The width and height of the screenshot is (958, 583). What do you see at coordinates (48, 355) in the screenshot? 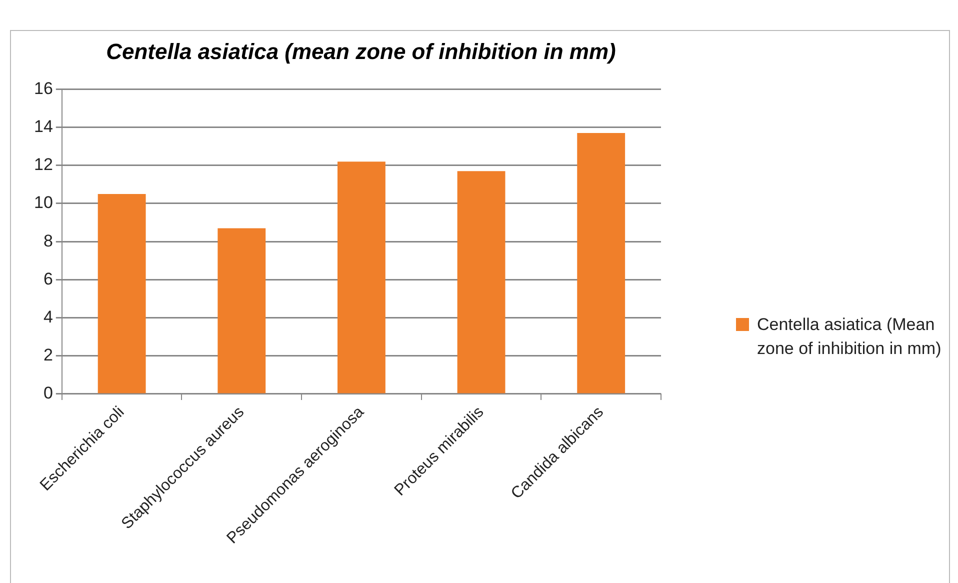
I see `y-tick-label: 2` at bounding box center [48, 355].